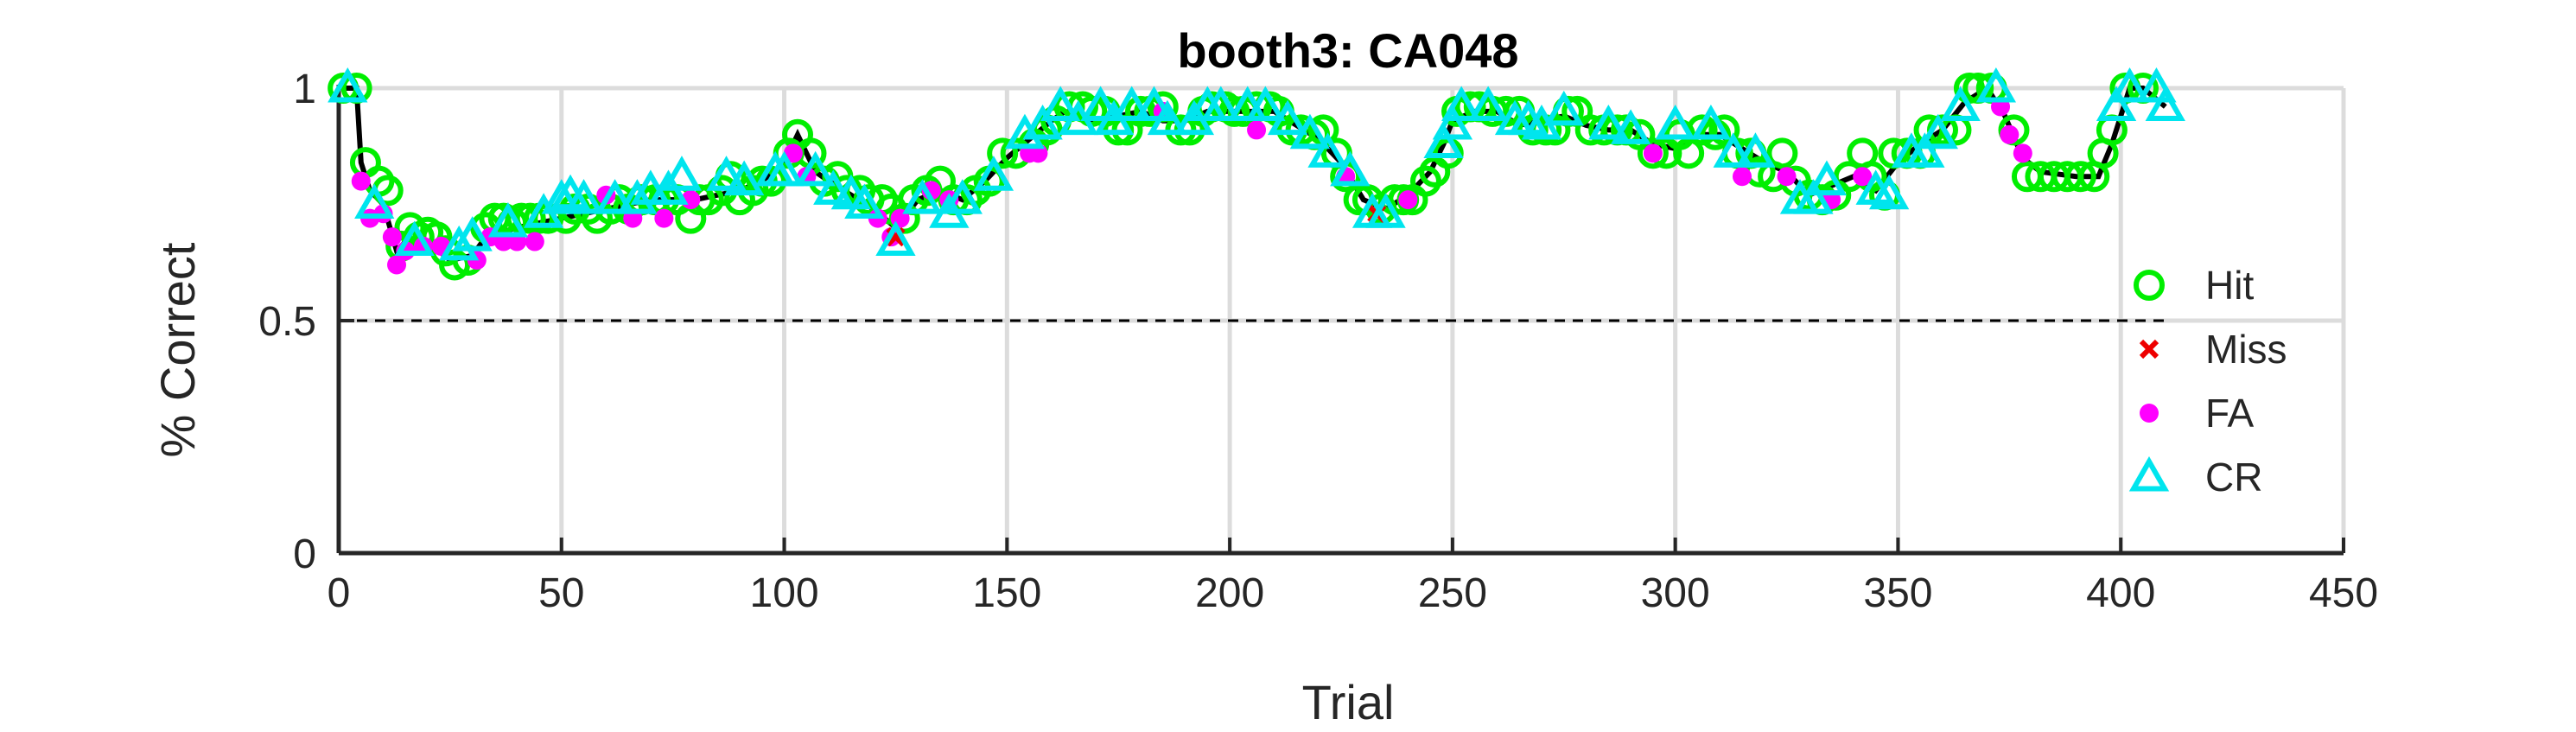 The image size is (2576, 732). What do you see at coordinates (2149, 413) in the screenshot?
I see `legend-marker-fa` at bounding box center [2149, 413].